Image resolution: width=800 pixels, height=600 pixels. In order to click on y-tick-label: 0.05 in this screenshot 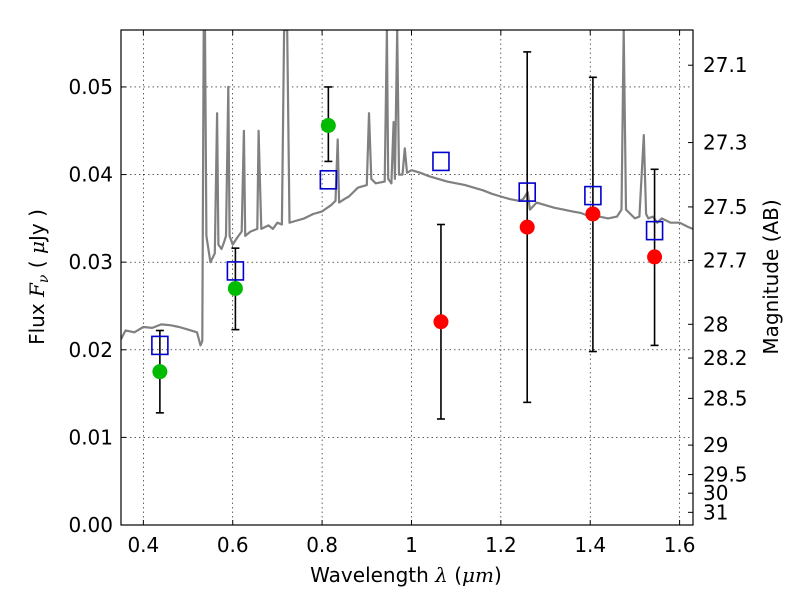, I will do `click(90, 87)`.